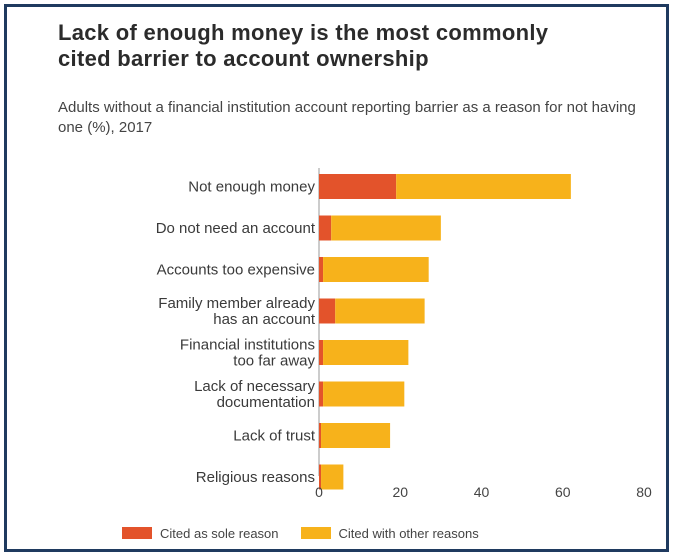  I want to click on legend-label-other: Cited with other reasons, so click(408, 533).